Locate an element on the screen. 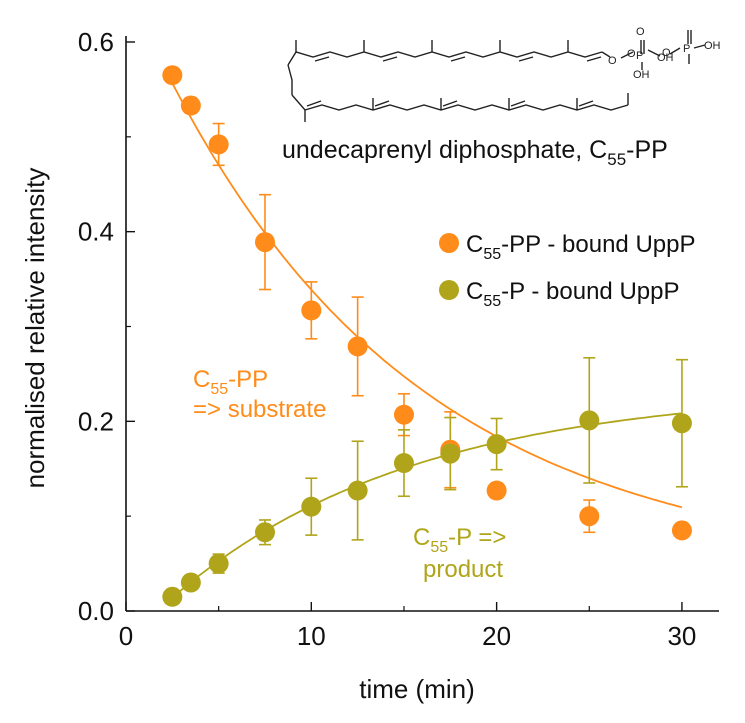  y-tick-label: 0.2 is located at coordinates (96, 421).